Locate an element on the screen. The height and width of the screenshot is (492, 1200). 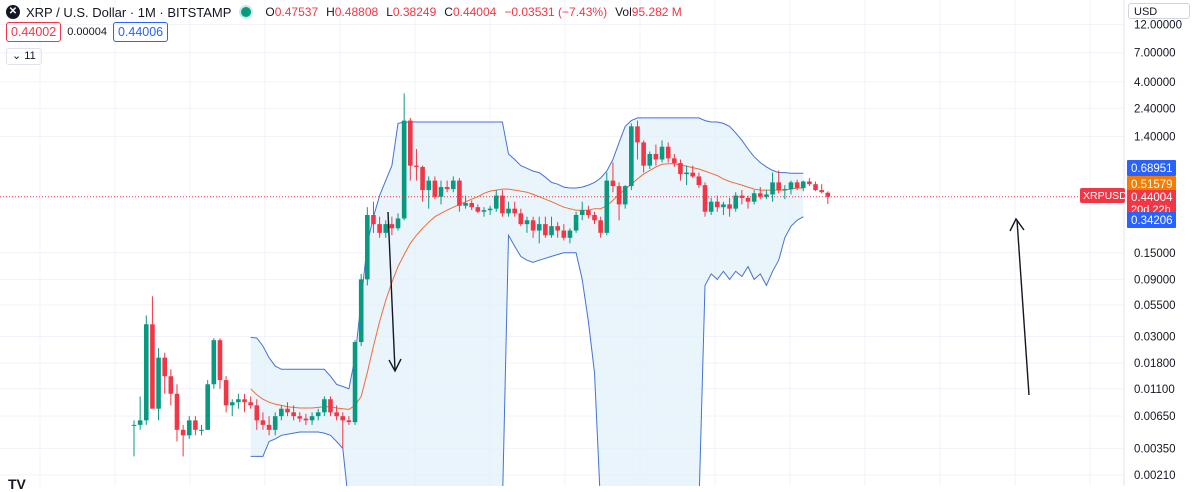
symbol-tag: XRPUSD is located at coordinates (1103, 195).